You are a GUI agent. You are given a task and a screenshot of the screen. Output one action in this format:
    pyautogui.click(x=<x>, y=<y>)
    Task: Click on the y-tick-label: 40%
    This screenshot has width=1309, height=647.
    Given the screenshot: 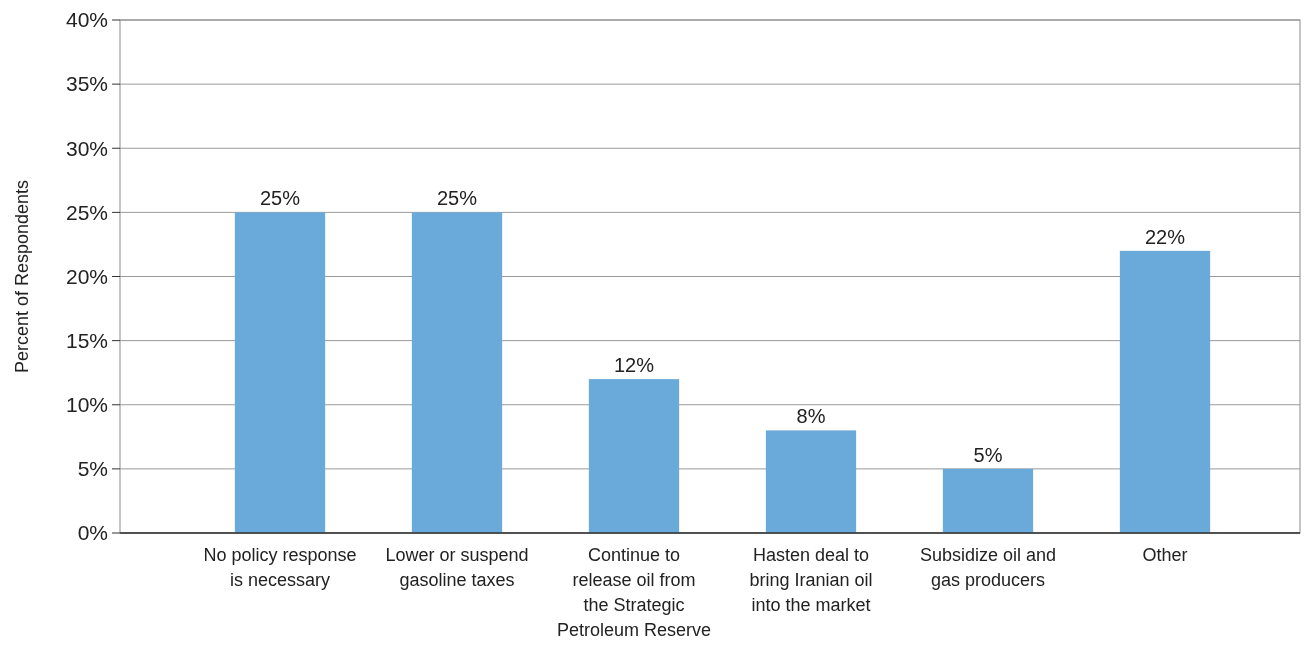 What is the action you would take?
    pyautogui.click(x=86, y=20)
    